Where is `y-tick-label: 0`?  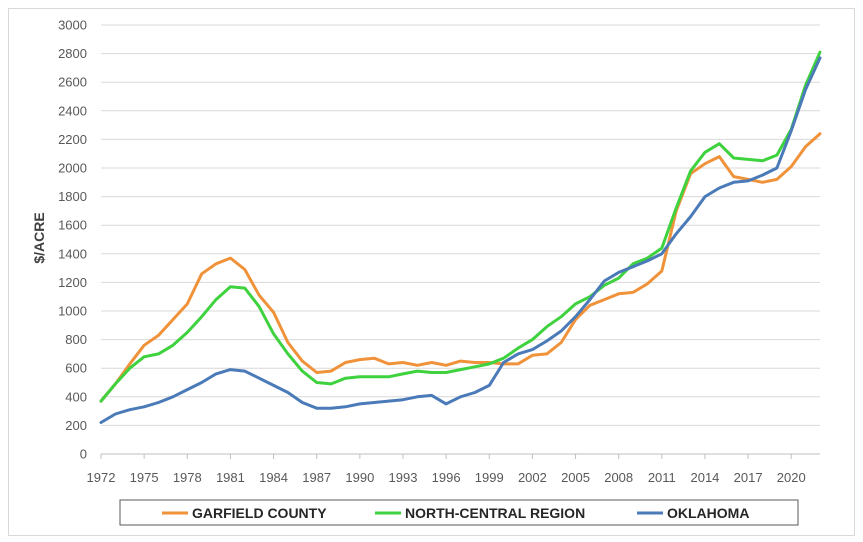 y-tick-label: 0 is located at coordinates (83, 454).